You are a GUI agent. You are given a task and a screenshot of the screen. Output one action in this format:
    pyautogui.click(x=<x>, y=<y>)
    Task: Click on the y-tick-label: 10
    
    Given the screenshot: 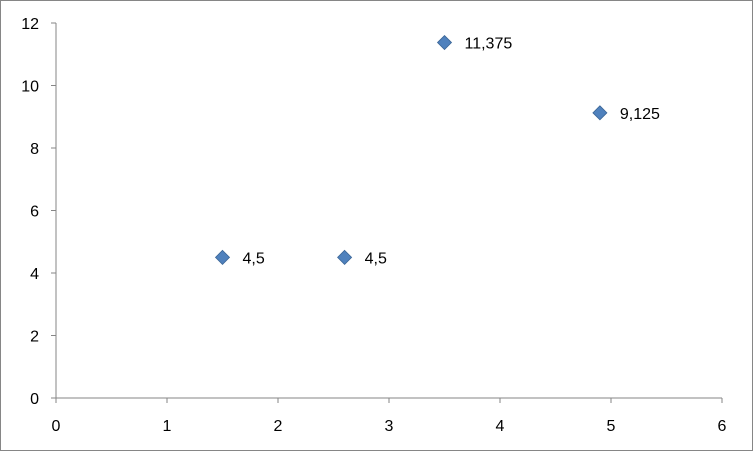 What is the action you would take?
    pyautogui.click(x=30, y=87)
    